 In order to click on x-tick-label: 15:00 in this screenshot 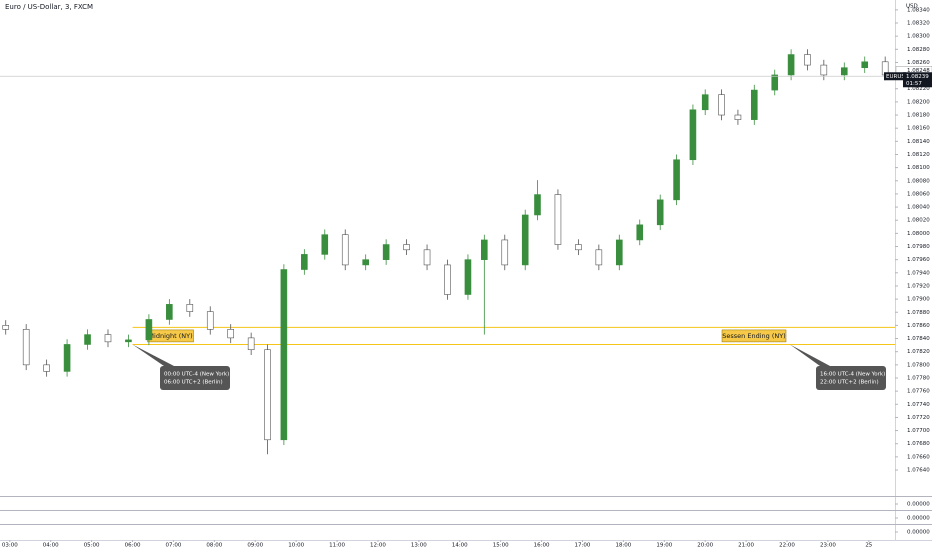, I will do `click(501, 546)`.